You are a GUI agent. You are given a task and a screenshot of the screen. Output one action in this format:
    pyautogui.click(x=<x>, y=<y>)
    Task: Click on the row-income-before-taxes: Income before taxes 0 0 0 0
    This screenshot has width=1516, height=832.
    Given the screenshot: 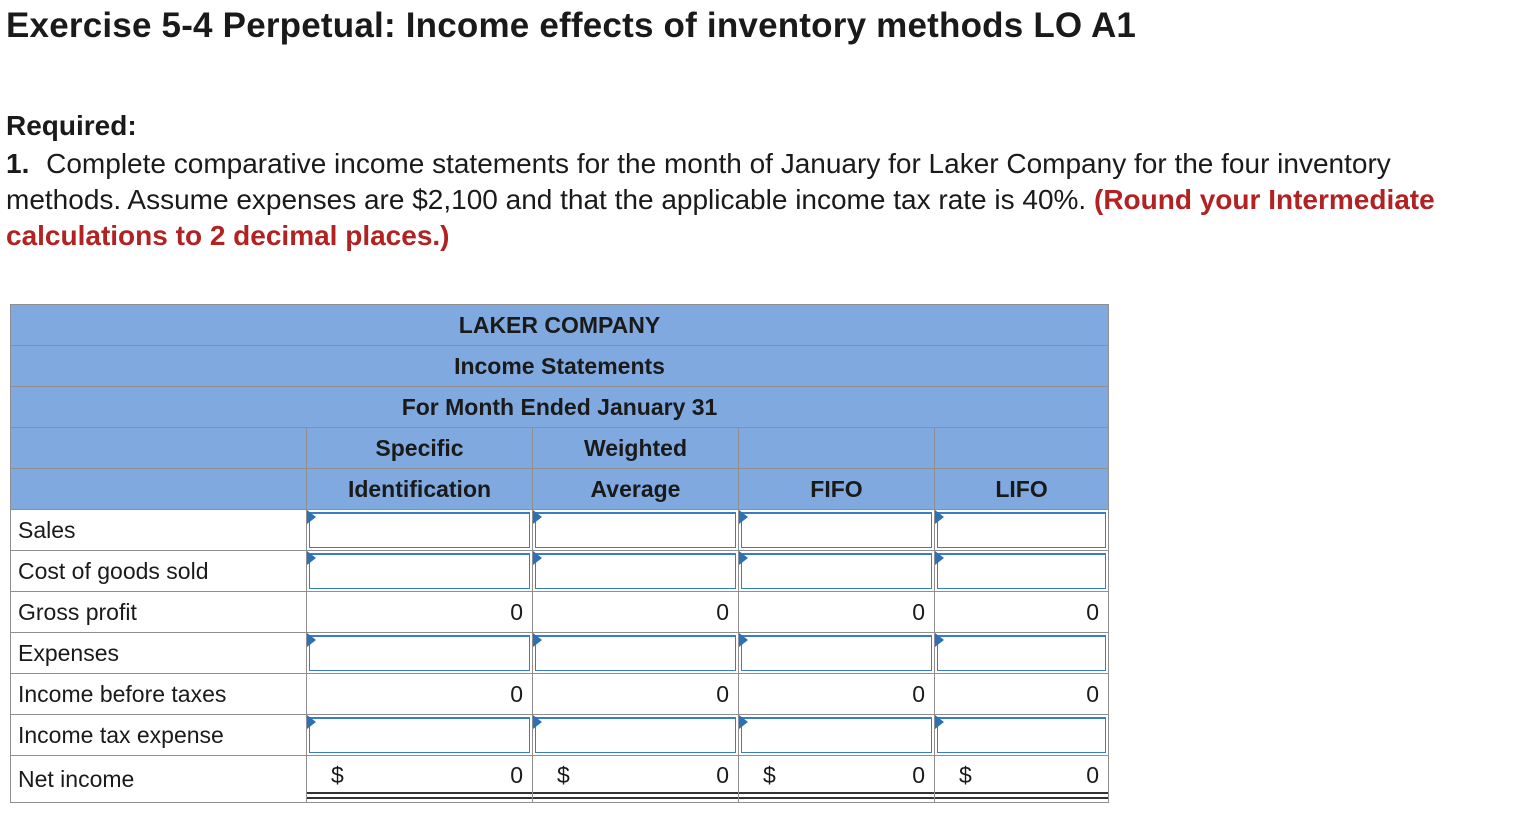 What is the action you would take?
    pyautogui.click(x=560, y=694)
    